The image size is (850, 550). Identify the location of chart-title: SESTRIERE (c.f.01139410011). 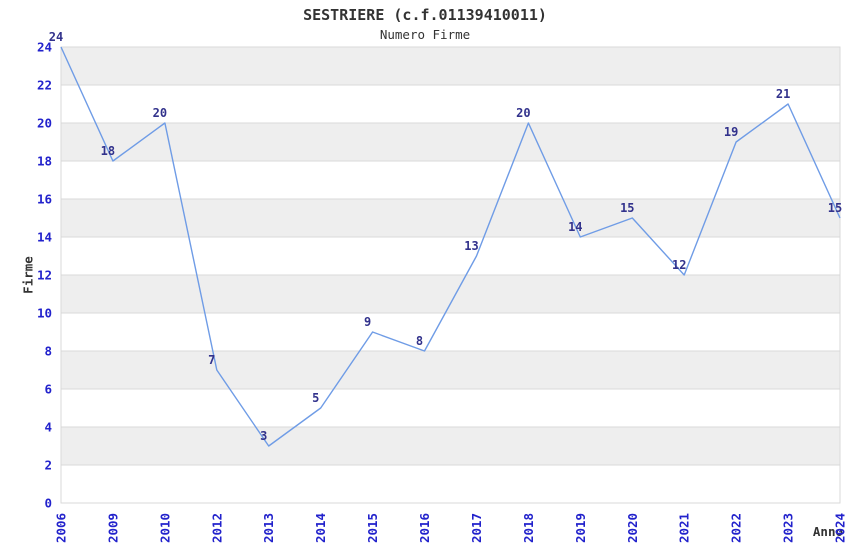
(425, 15).